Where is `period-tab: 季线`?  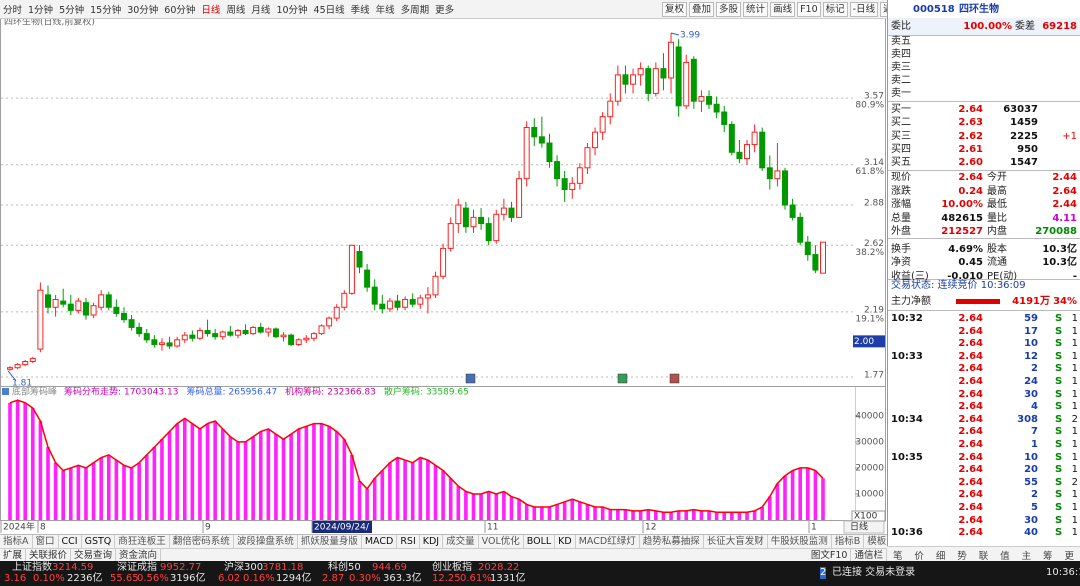 period-tab: 季线 is located at coordinates (360, 10).